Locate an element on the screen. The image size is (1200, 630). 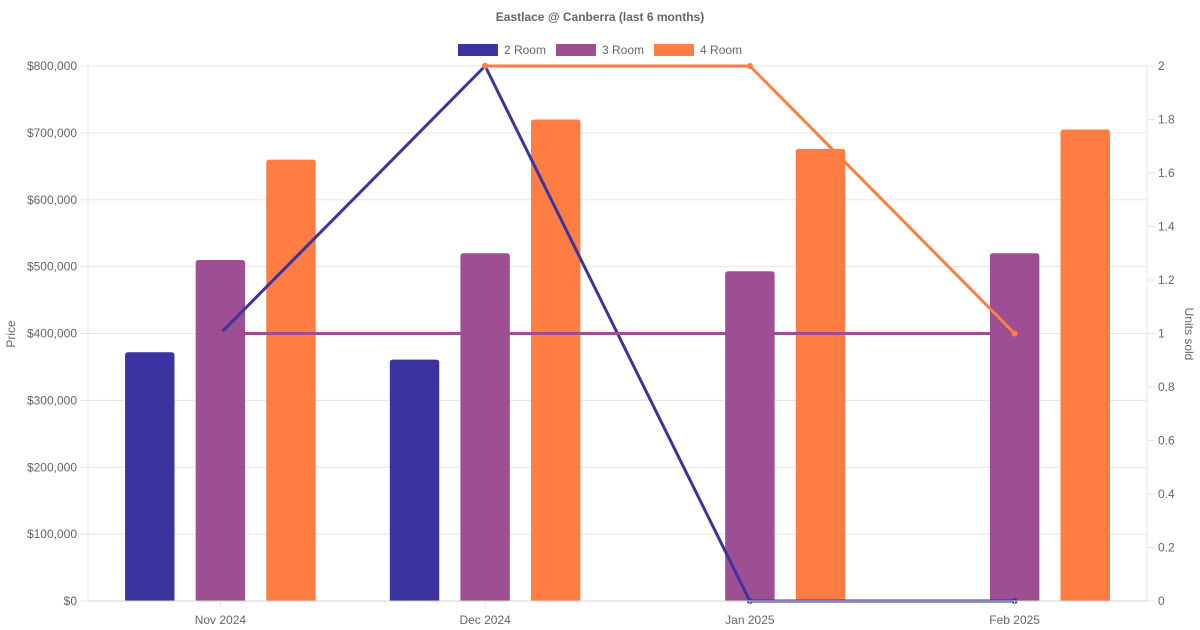
y-left-tick-label: $300,000 is located at coordinates (52, 400).